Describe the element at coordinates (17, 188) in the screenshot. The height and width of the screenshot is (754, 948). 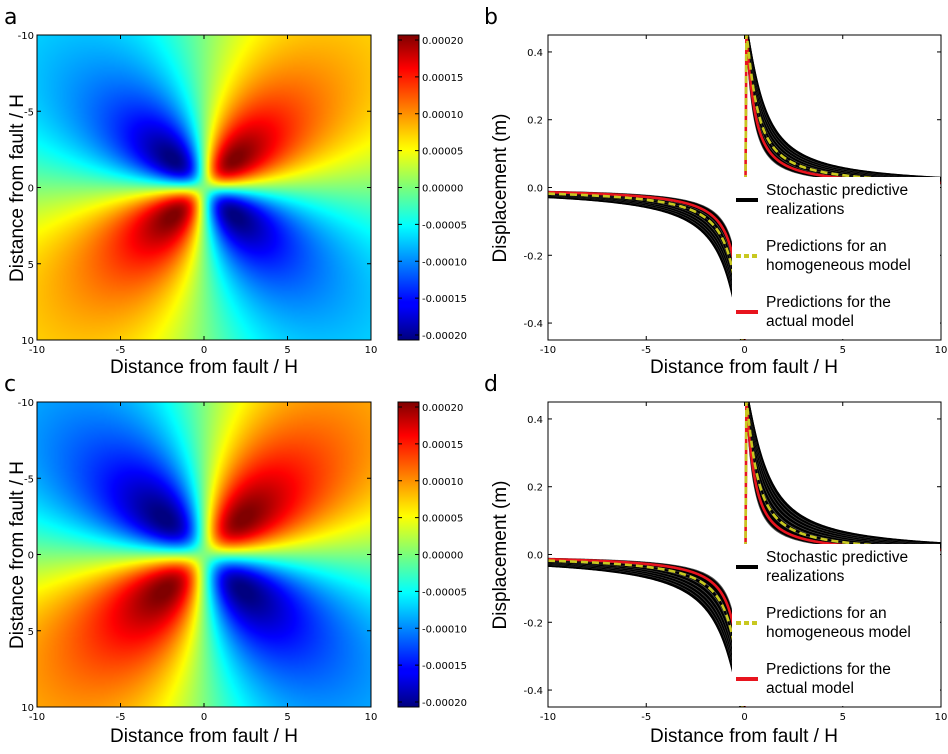
I see `ylabel-a: Distance from fault / H` at that location.